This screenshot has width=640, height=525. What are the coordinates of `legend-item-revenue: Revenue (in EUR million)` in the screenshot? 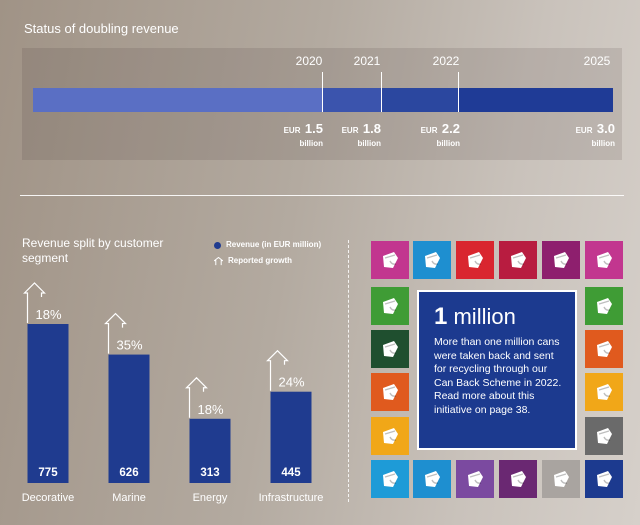 It's located at (267, 245).